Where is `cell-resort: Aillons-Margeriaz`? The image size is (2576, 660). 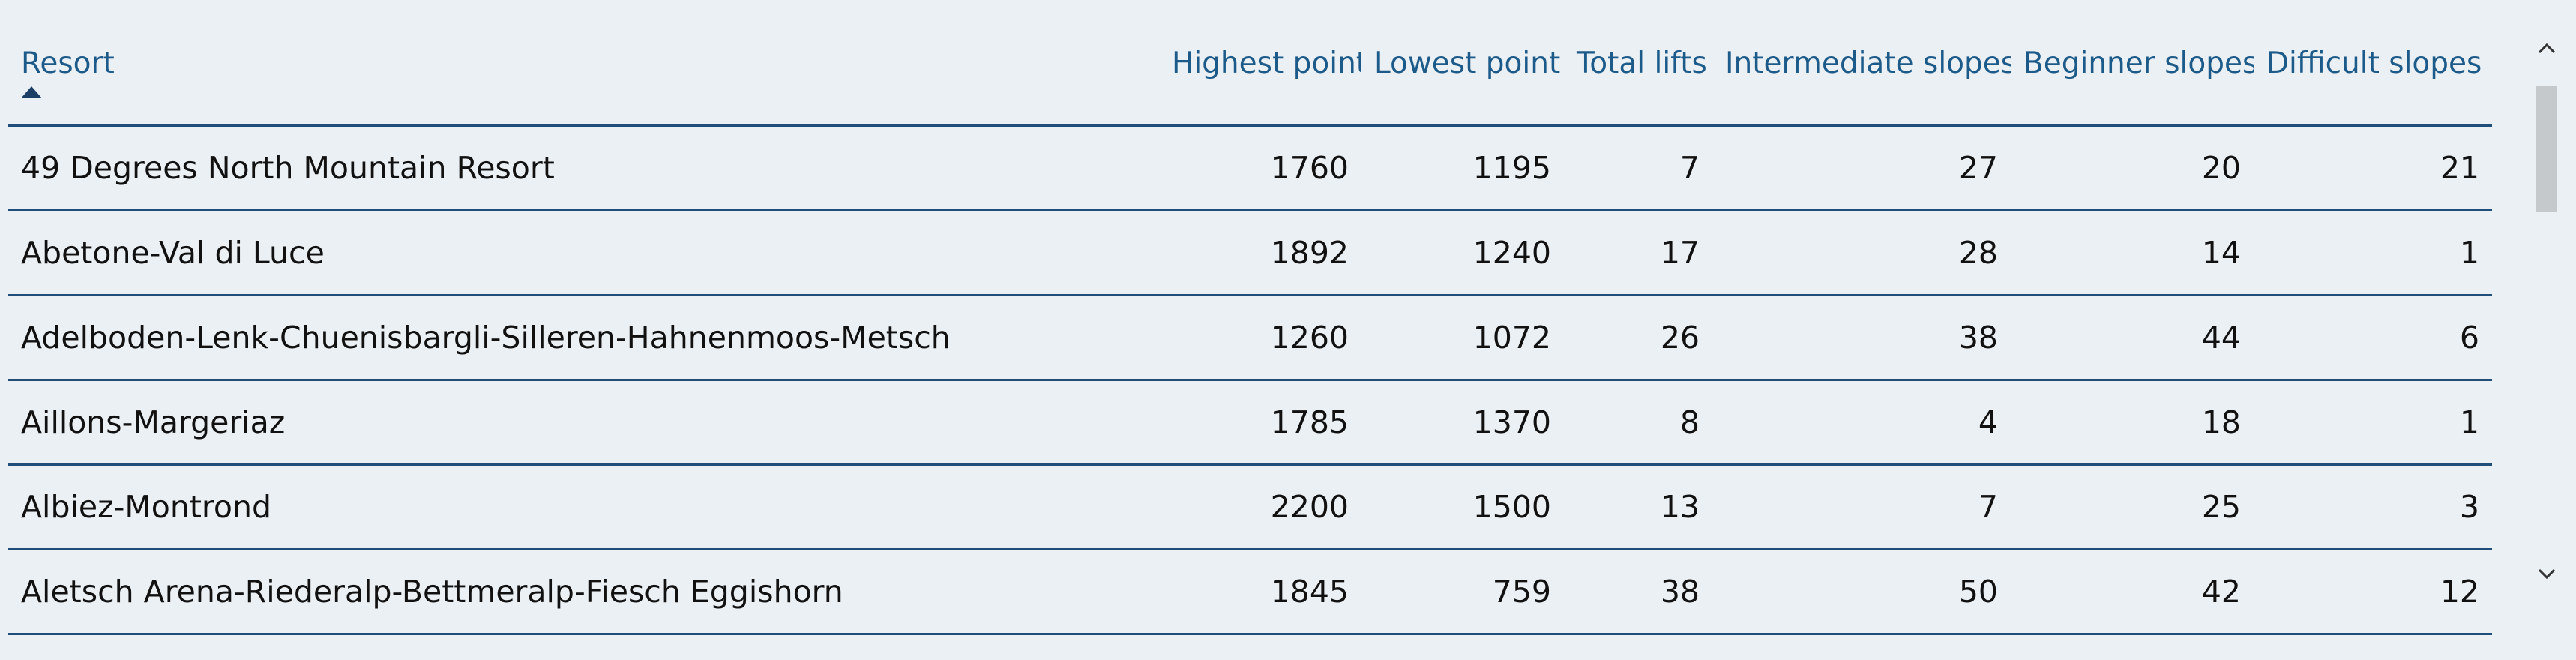 cell-resort: Aillons-Margeriaz is located at coordinates (583, 423).